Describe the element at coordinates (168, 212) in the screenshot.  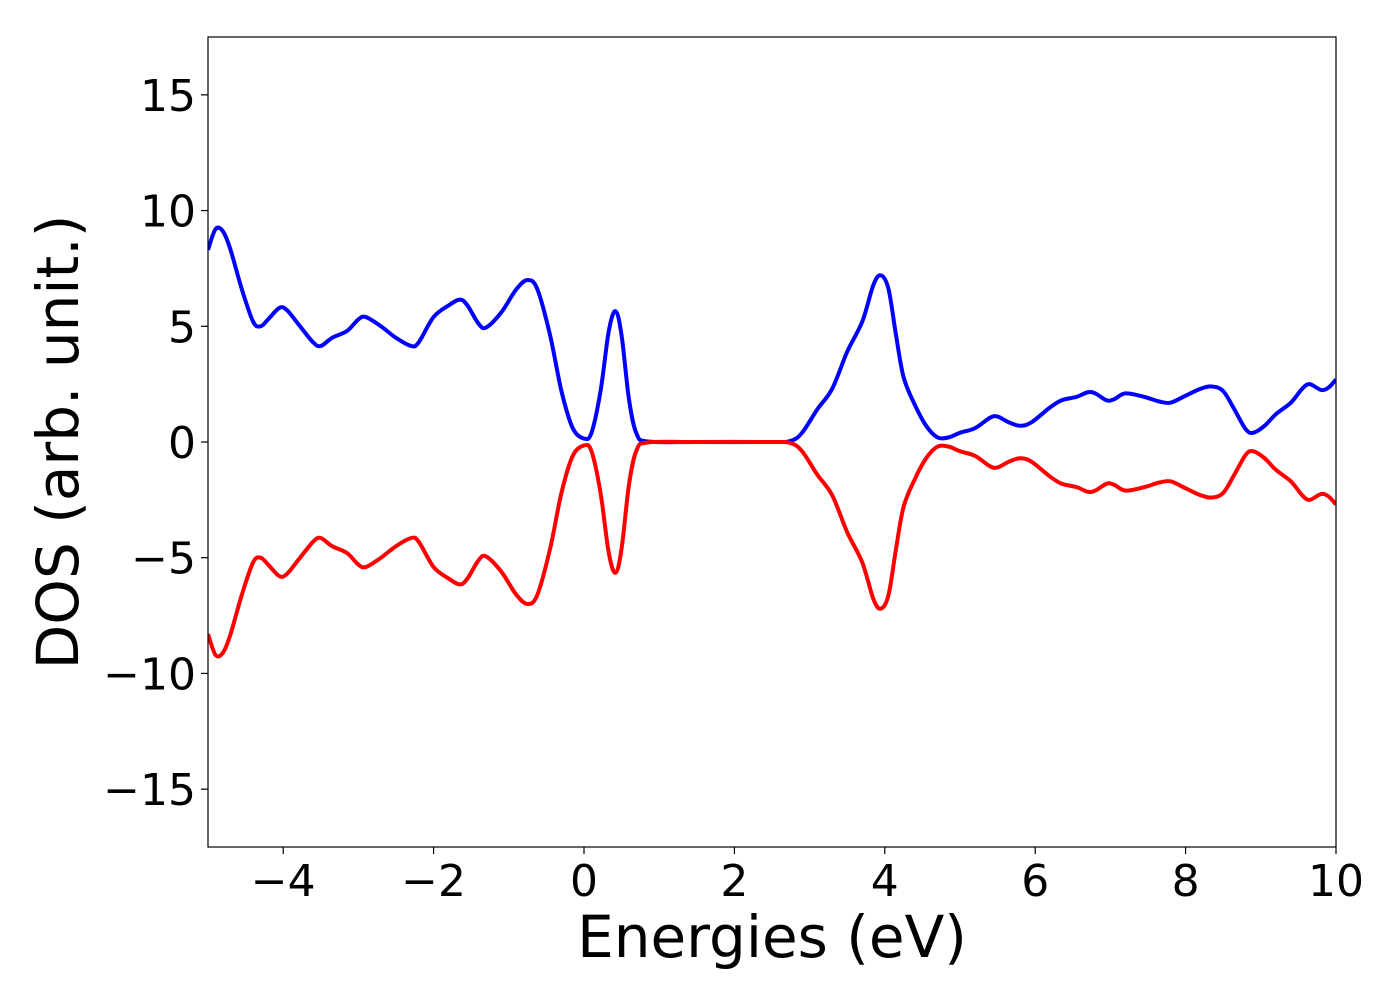
I see `y-tick-label: 10` at that location.